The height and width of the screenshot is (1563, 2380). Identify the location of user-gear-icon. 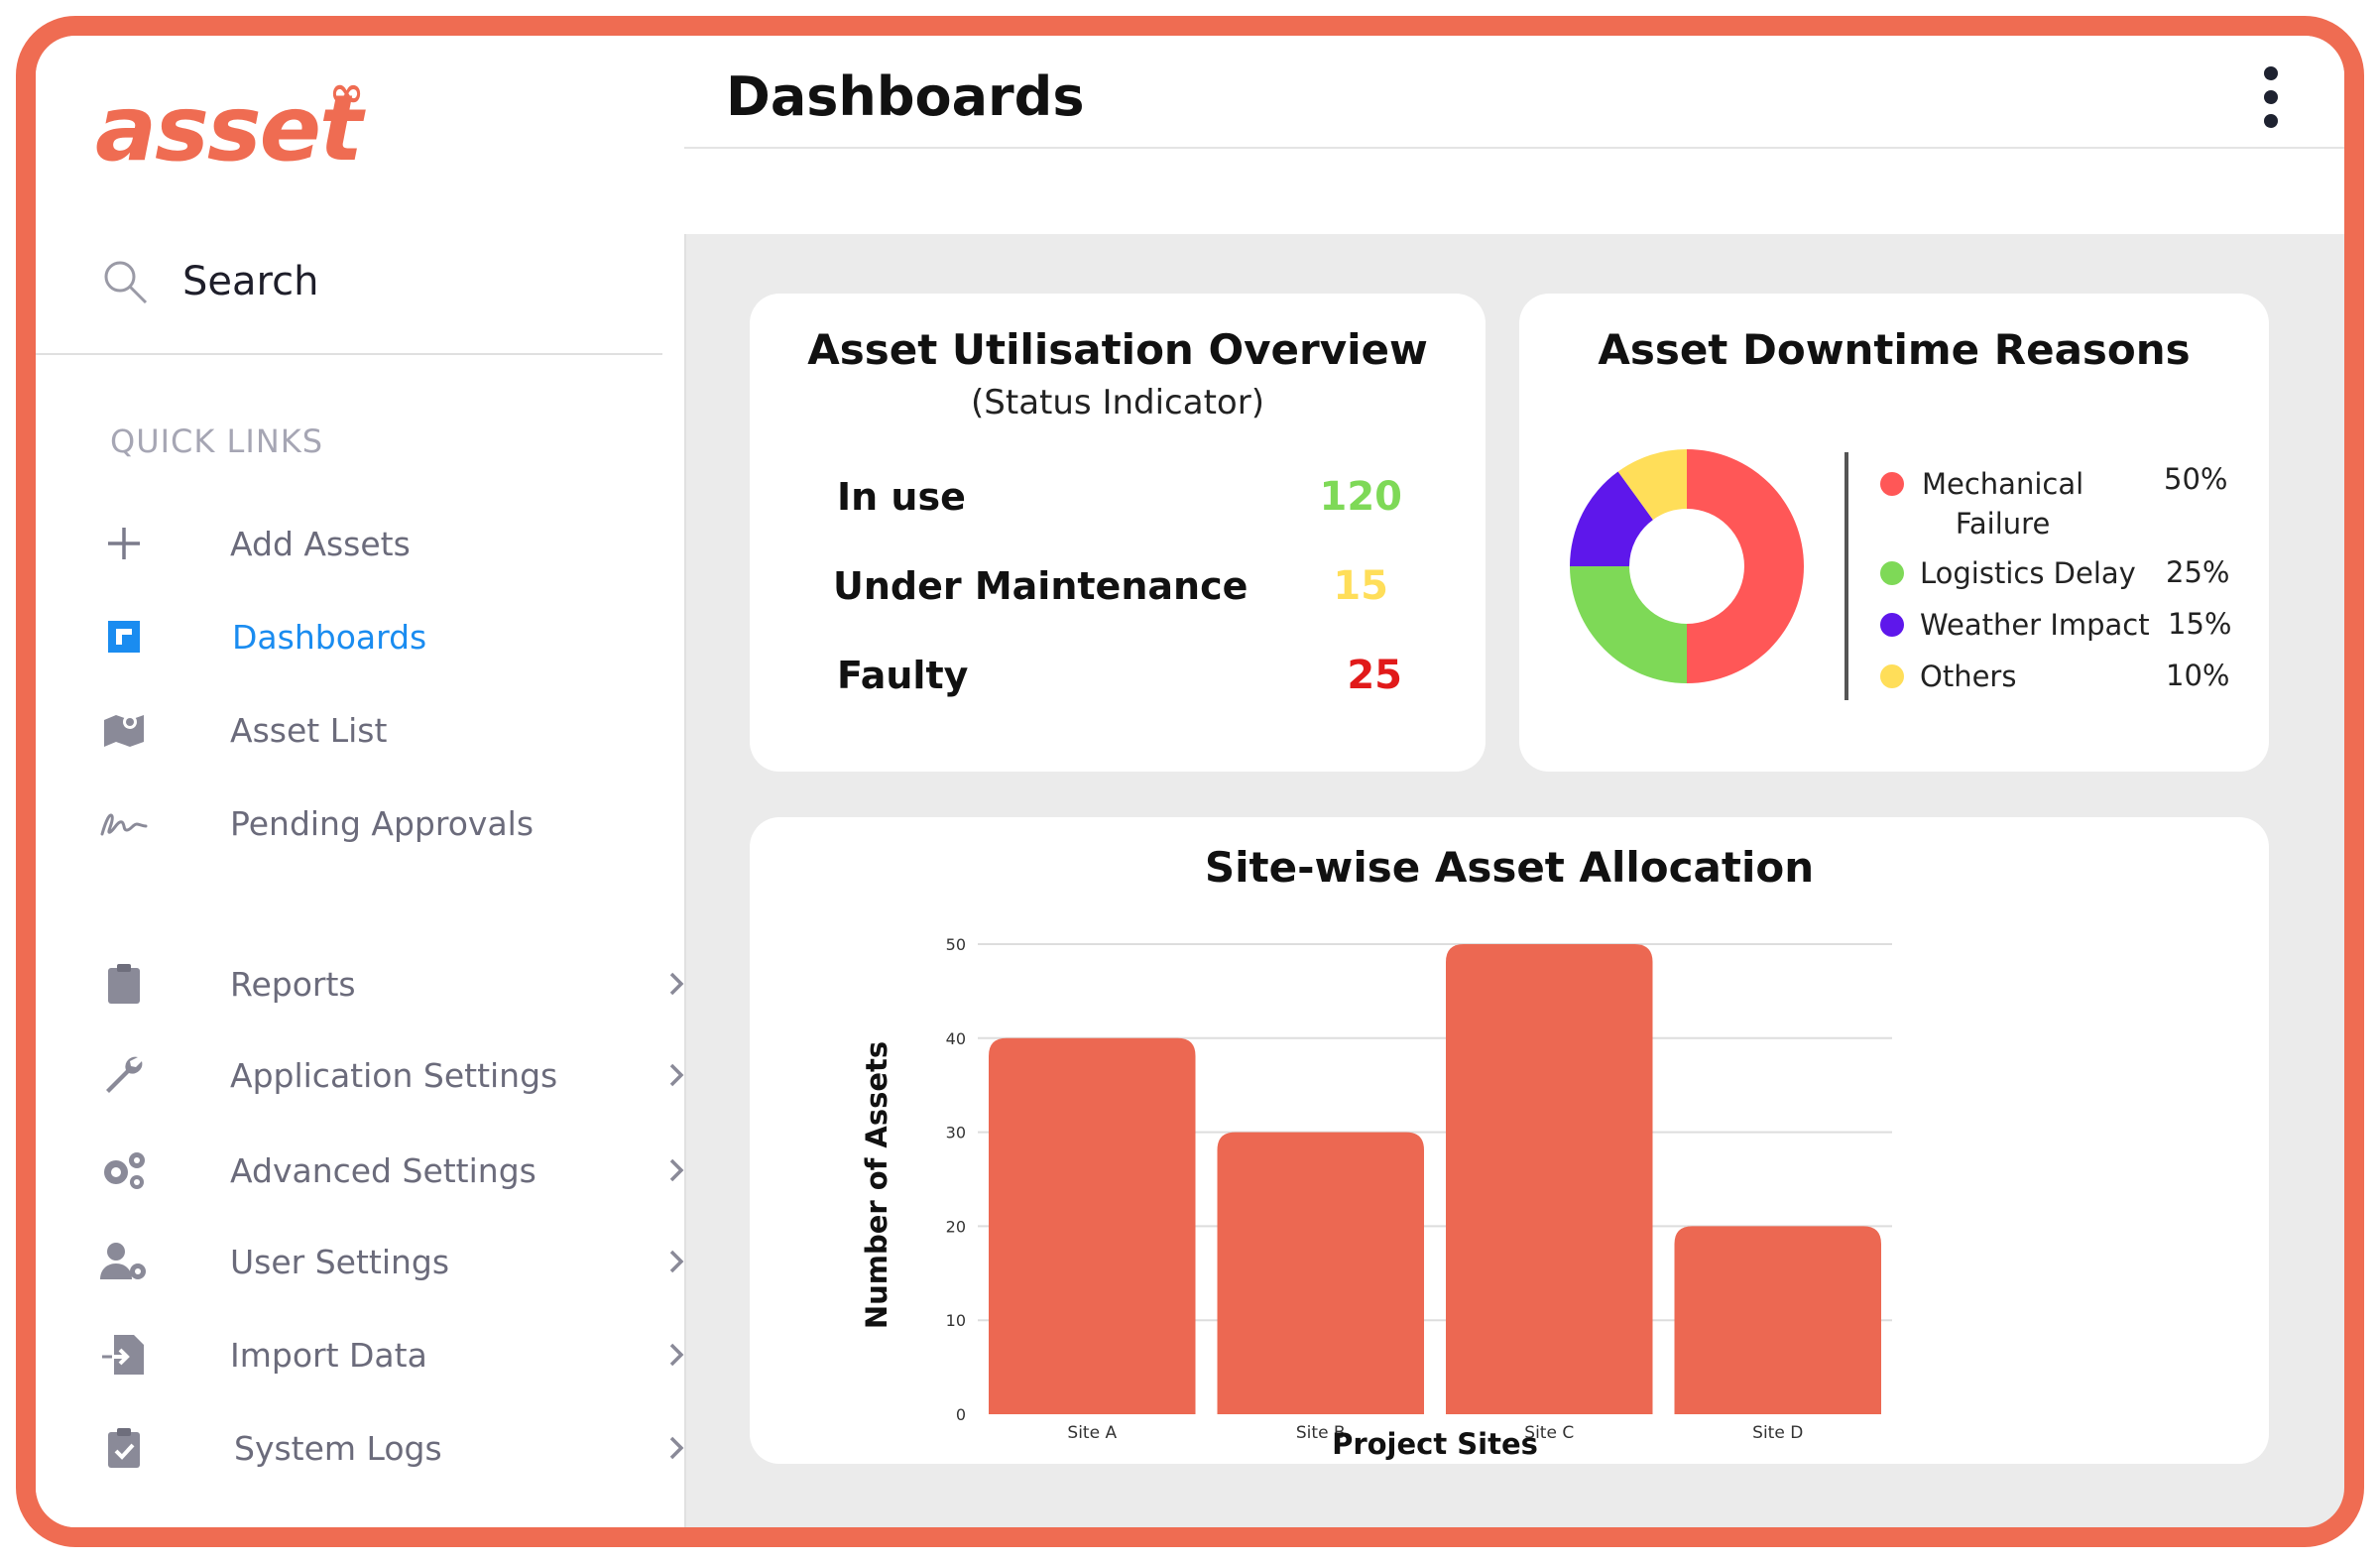
(124, 1261).